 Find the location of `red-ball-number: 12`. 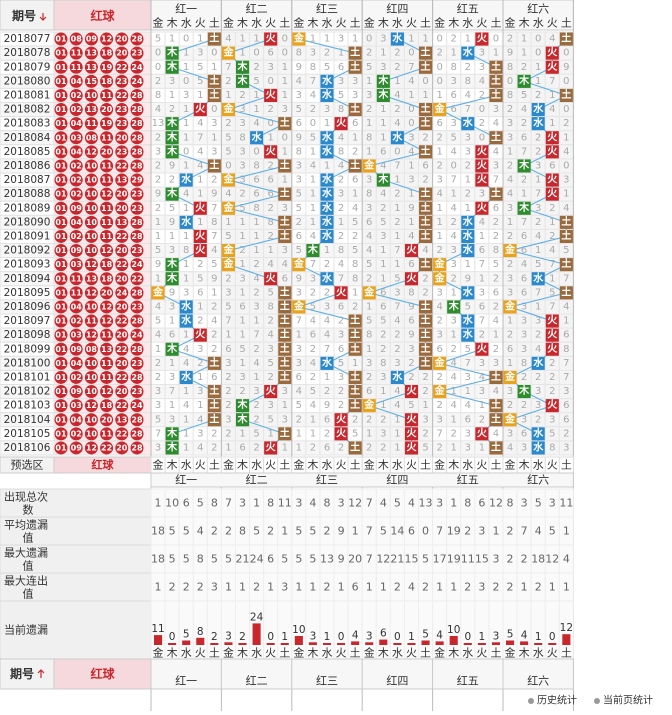

red-ball-number: 12 is located at coordinates (106, 391).